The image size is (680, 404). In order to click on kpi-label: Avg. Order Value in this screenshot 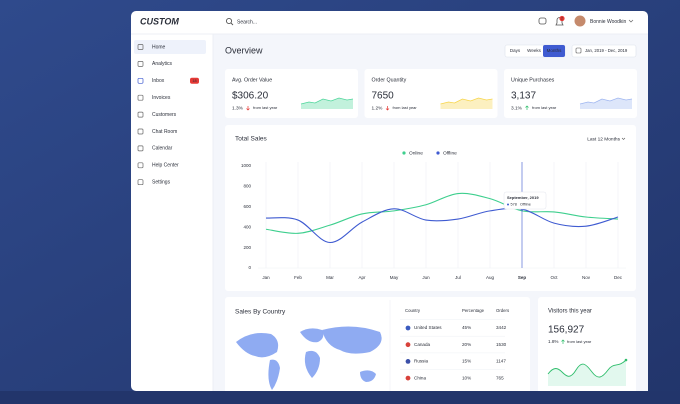, I will do `click(252, 80)`.